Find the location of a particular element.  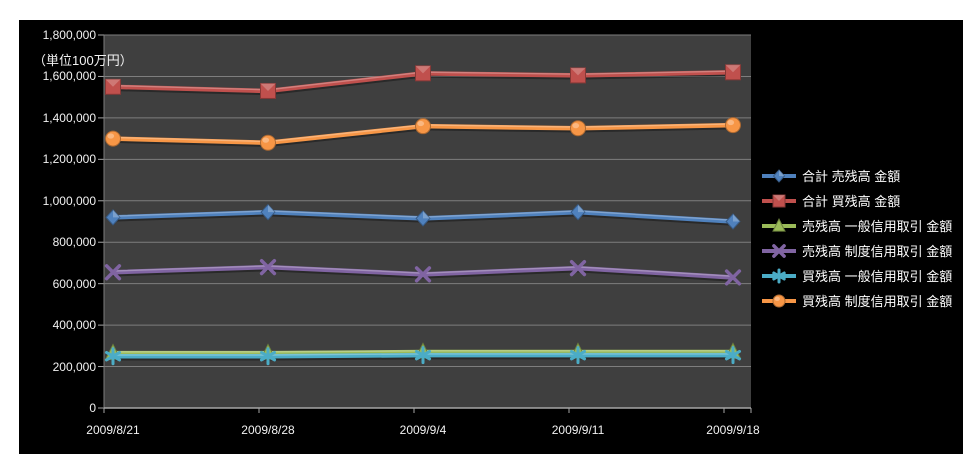

legend-label: 買残高 制度信用取引 金額 is located at coordinates (877, 301).